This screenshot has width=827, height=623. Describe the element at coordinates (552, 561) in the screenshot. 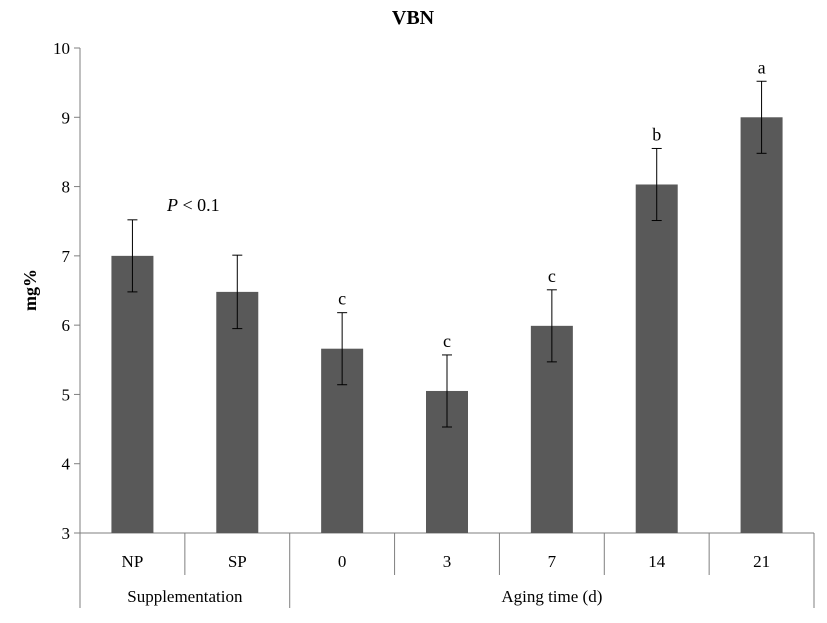

I see `x-tick-label: 7` at that location.